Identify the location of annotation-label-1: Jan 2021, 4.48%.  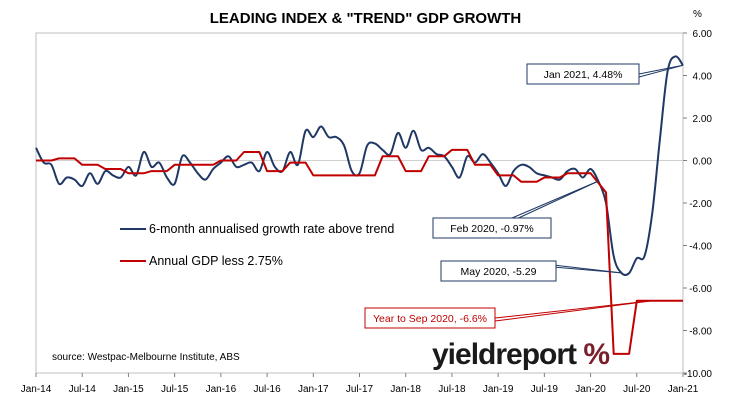
(583, 75).